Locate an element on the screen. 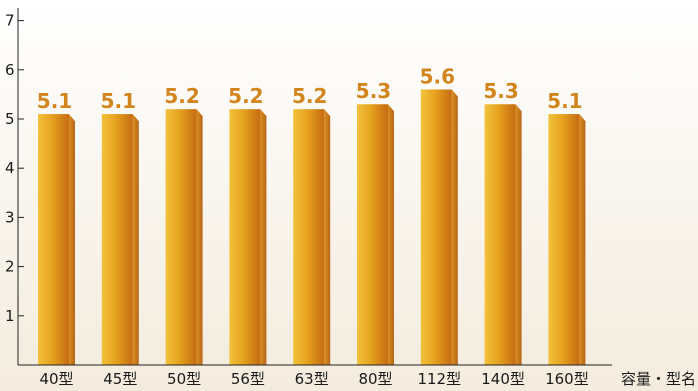  x-category-label: 40型 is located at coordinates (56, 379).